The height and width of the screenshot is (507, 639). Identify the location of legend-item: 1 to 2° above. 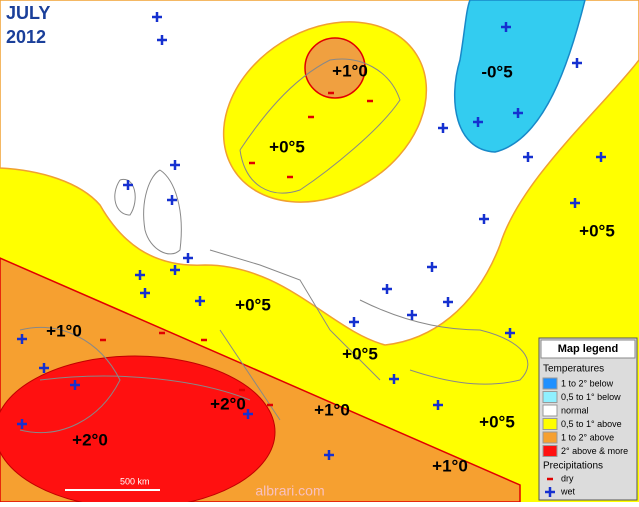
(587, 437).